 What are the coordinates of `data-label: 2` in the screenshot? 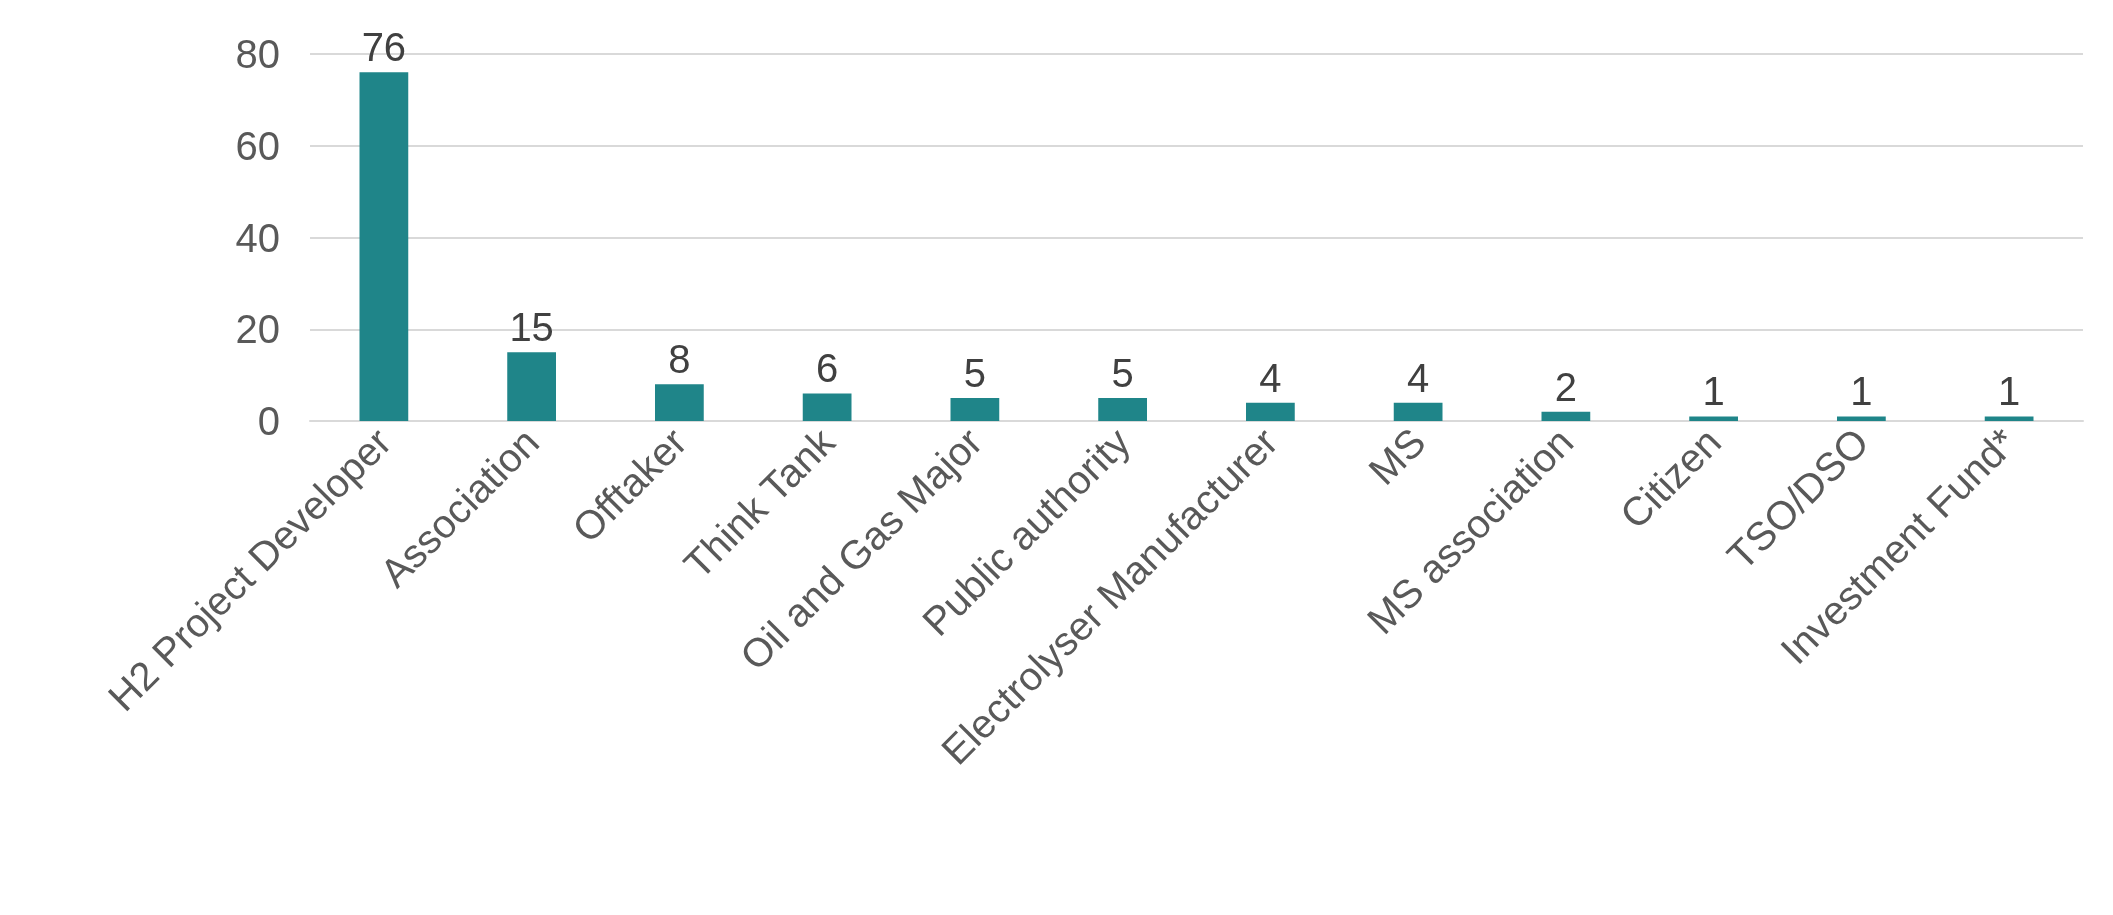 It's located at (1565, 386).